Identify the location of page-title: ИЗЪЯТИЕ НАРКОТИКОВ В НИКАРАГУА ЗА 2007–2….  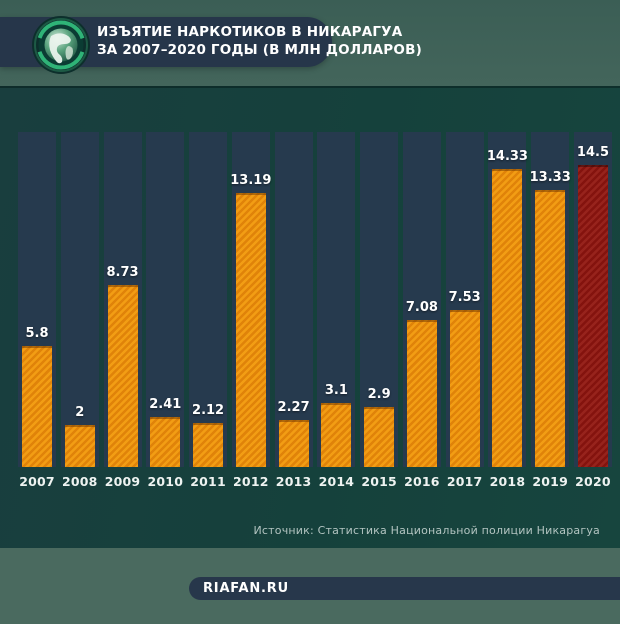
(259, 41).